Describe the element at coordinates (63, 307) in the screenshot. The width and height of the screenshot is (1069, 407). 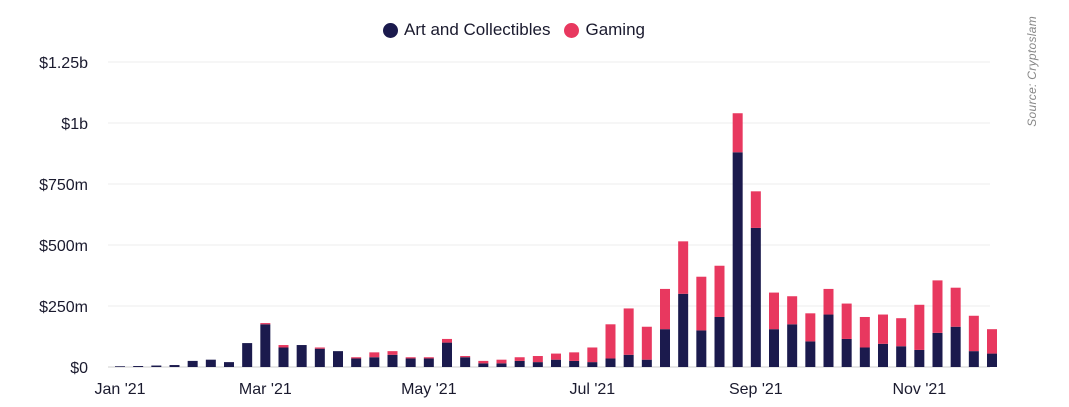
I see `y-tick-label: $250m` at that location.